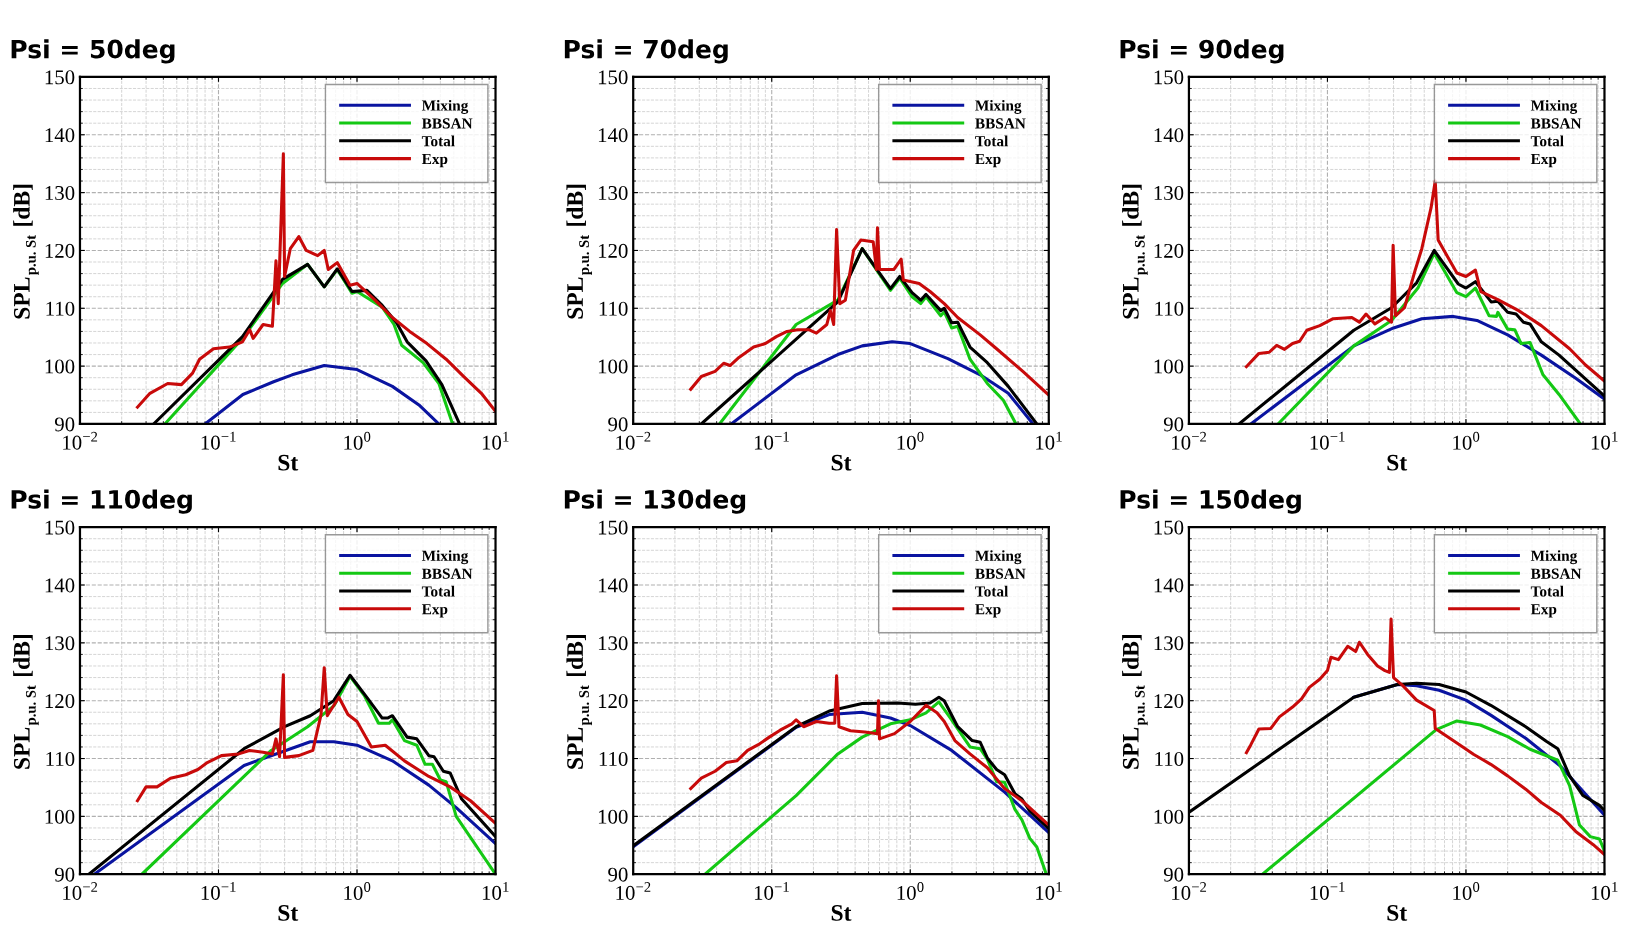 This screenshot has height=938, width=1649. Describe the element at coordinates (646, 51) in the screenshot. I see `chart-title: Psi = 70deg` at that location.